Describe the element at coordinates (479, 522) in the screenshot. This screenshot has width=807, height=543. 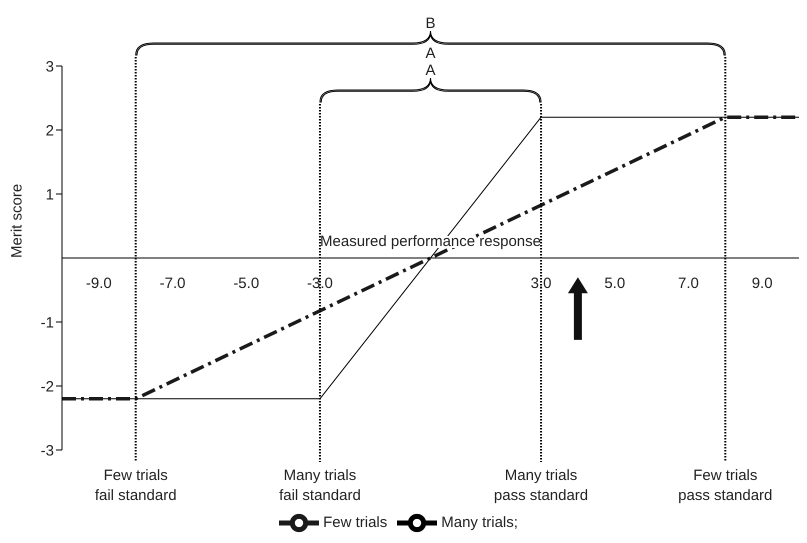
I see `legend-label: Many trials;` at that location.